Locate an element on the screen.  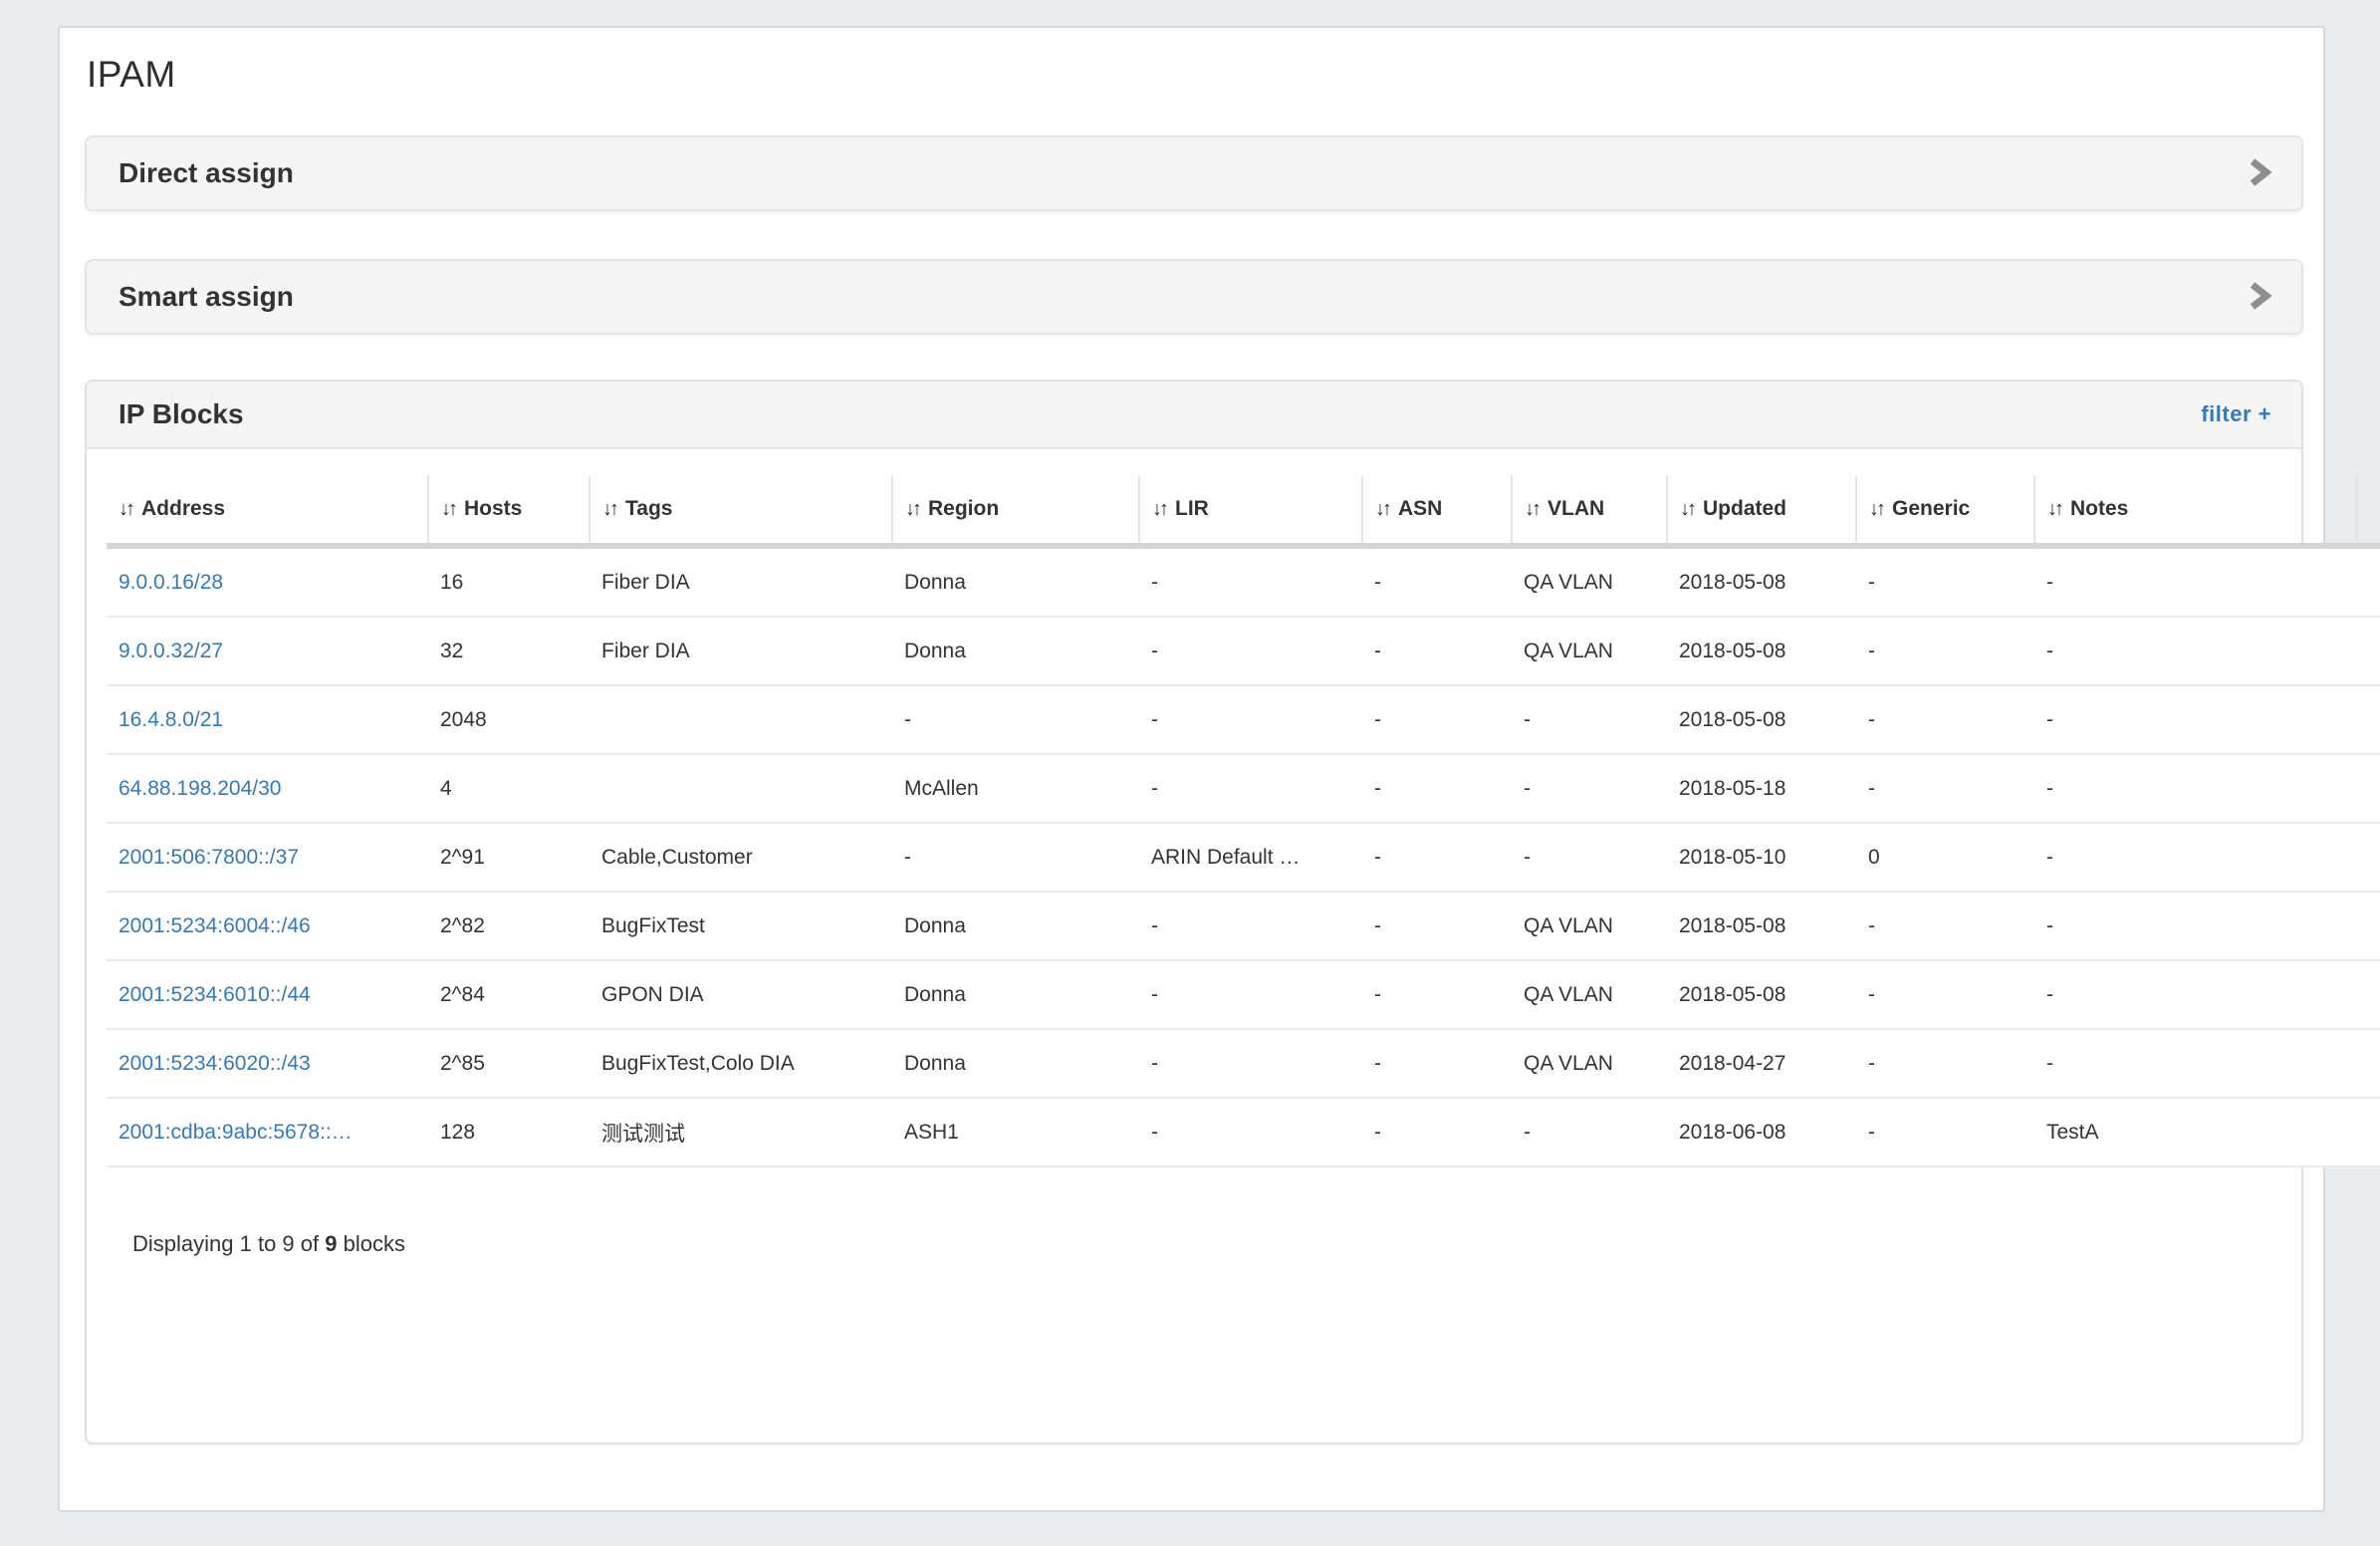
smart-assign-title: Smart assign is located at coordinates (207, 297).